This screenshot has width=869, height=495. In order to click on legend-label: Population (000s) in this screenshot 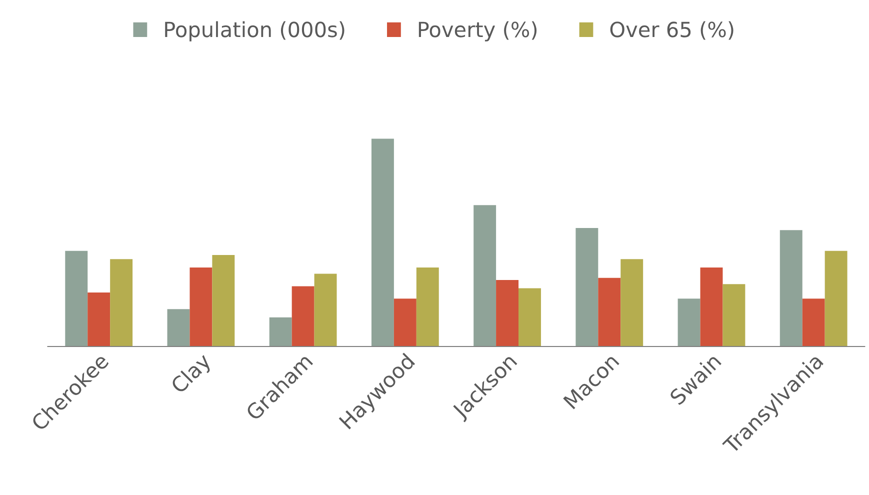, I will do `click(254, 31)`.